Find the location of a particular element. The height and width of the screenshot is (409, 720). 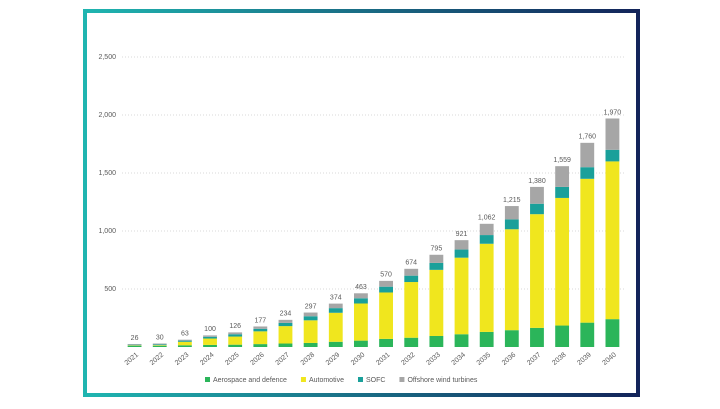

total-label: 921 is located at coordinates (462, 234).